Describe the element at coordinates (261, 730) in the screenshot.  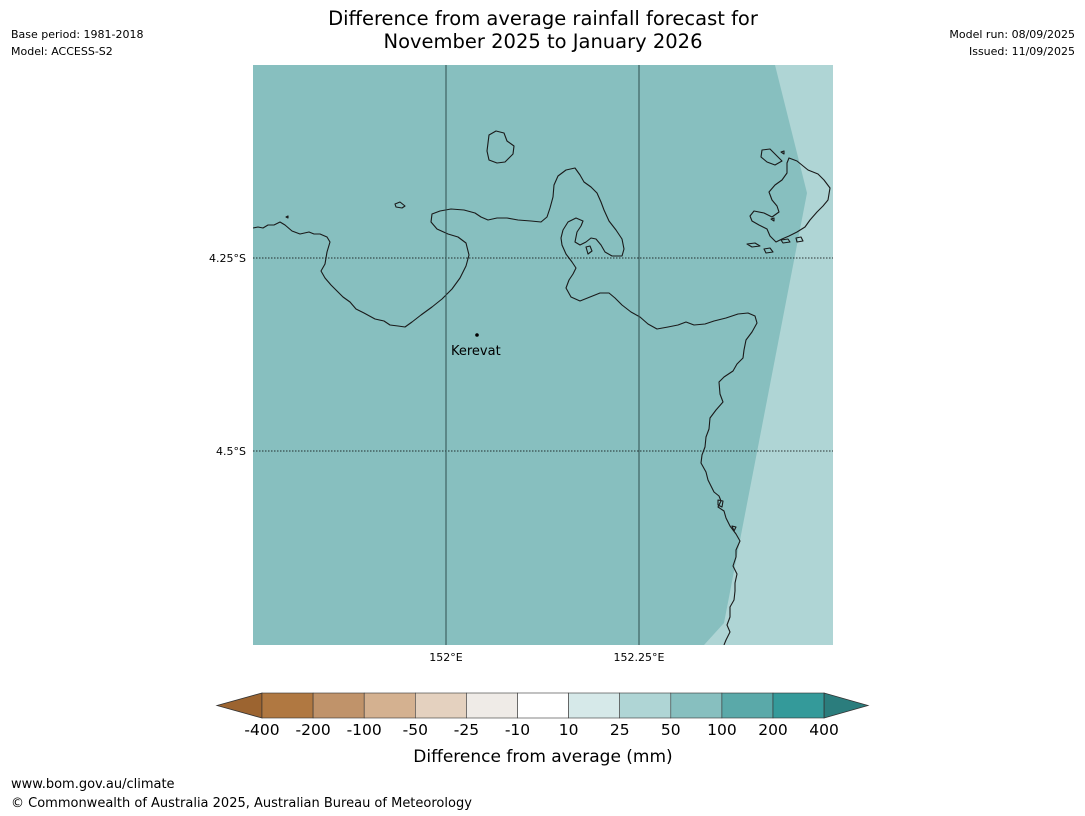
I see `colorbar-tick-label: -400` at that location.